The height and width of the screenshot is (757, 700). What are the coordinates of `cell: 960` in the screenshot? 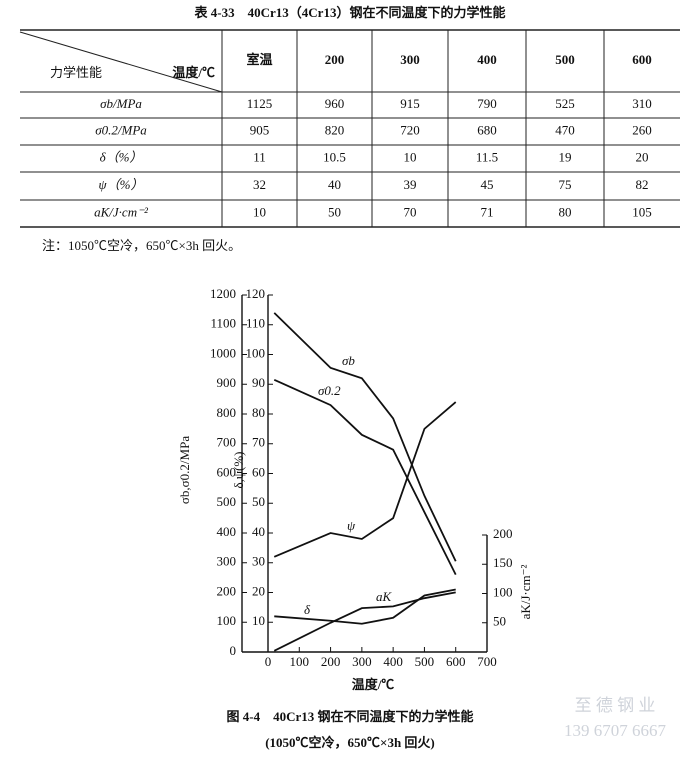 It's located at (335, 103).